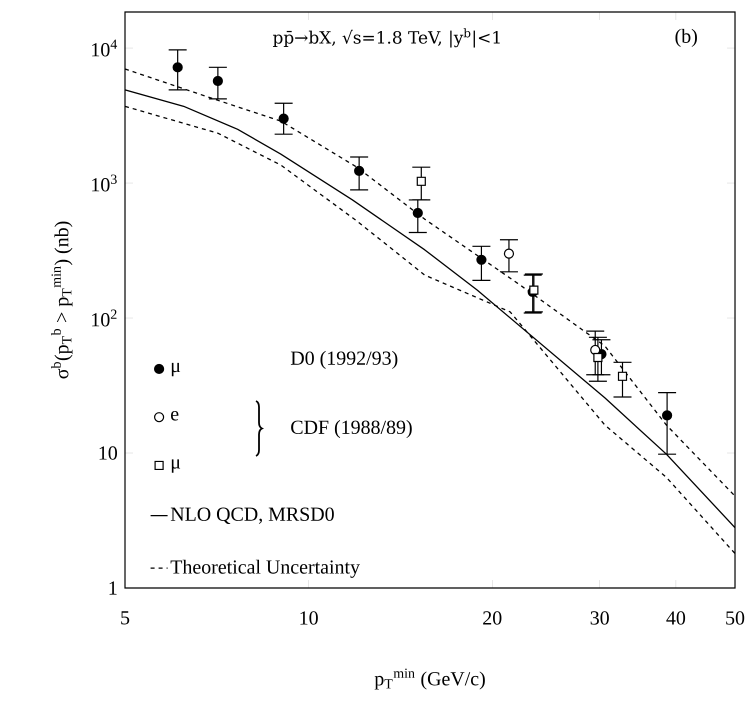  Describe the element at coordinates (113, 588) in the screenshot. I see `y-tick-label: 1` at that location.